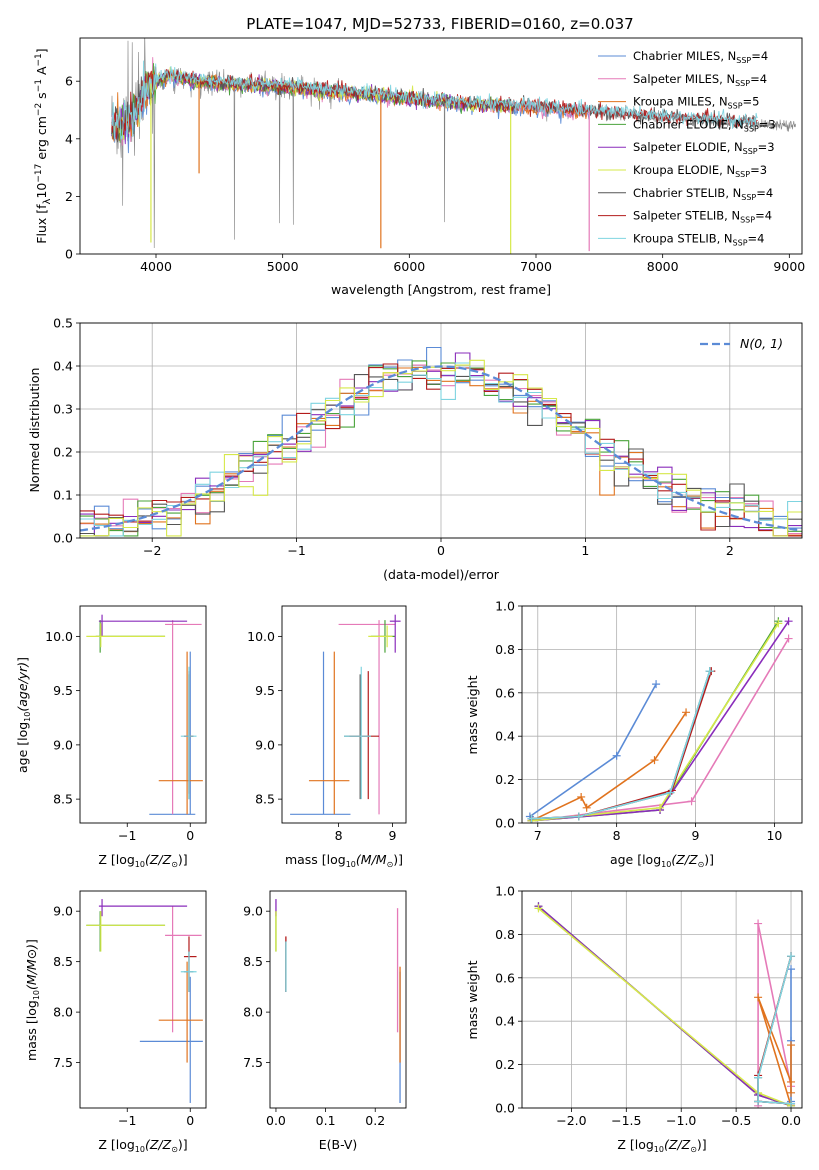 The image size is (819, 1170). Describe the element at coordinates (702, 217) in the screenshot. I see `legend-label: Salpeter STELIB, NSSP=4` at that location.